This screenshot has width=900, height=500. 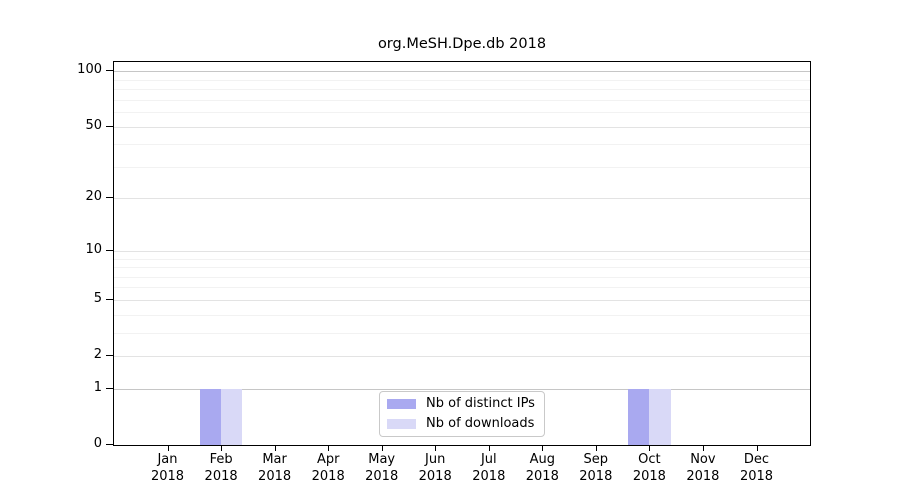 I want to click on legend-item-nb-of-distinct-ips: Nb of distinct IPs, so click(x=465, y=404).